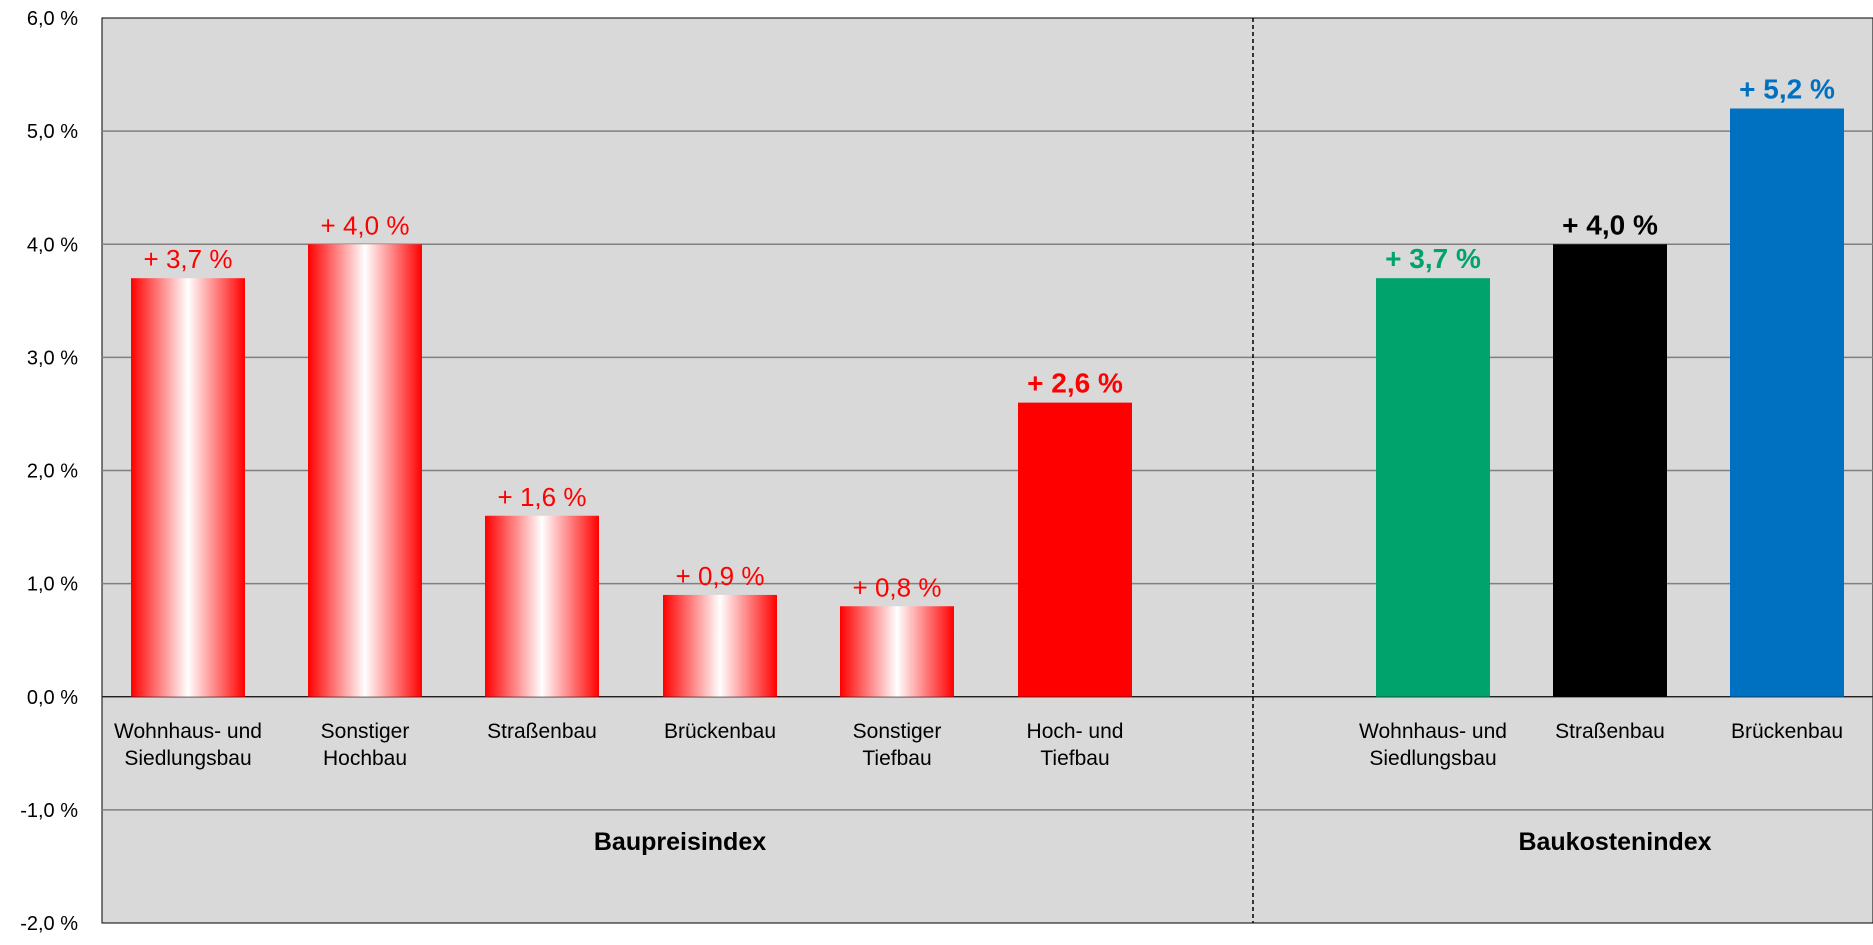  Describe the element at coordinates (52, 472) in the screenshot. I see `y-tick-label: 2,0 %` at that location.